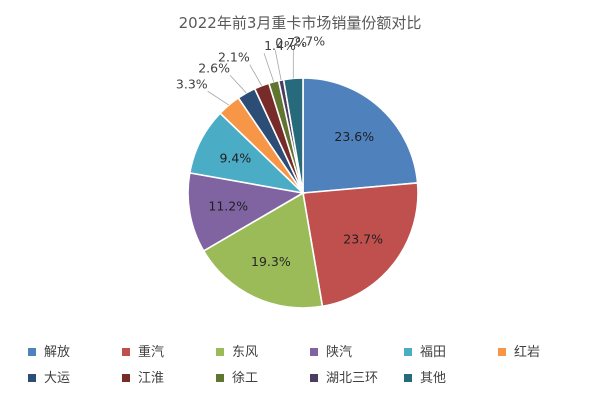  I want to click on legend-item-9: 徐工, so click(237, 378).